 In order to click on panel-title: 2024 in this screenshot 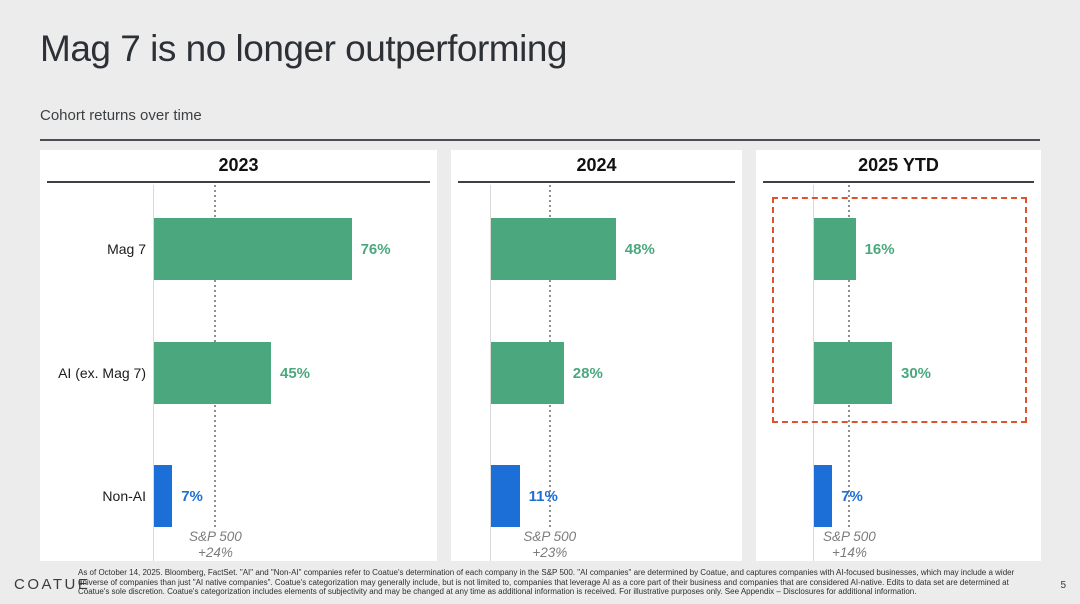, I will do `click(596, 165)`.